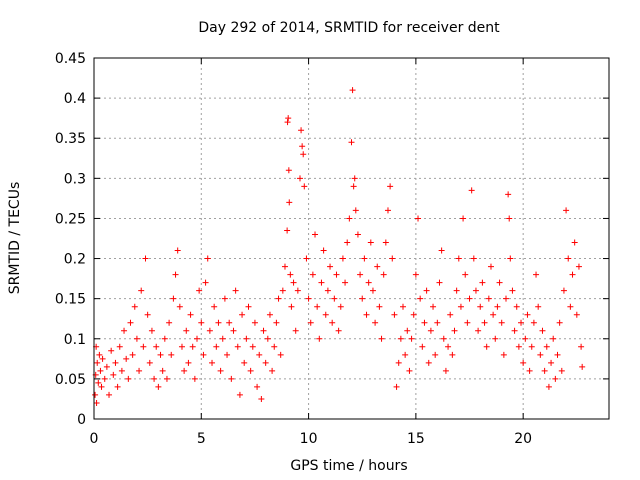 The height and width of the screenshot is (480, 640). Describe the element at coordinates (523, 439) in the screenshot. I see `x-tick-label: 20` at that location.